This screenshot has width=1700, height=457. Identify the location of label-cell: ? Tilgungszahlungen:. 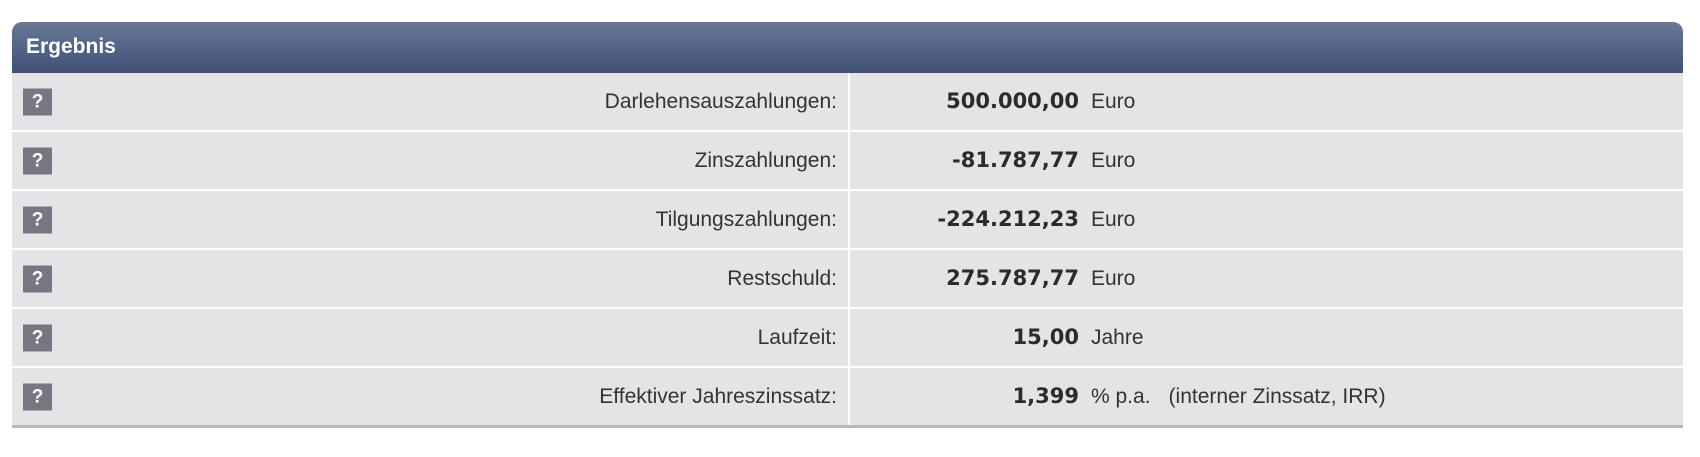
(431, 220).